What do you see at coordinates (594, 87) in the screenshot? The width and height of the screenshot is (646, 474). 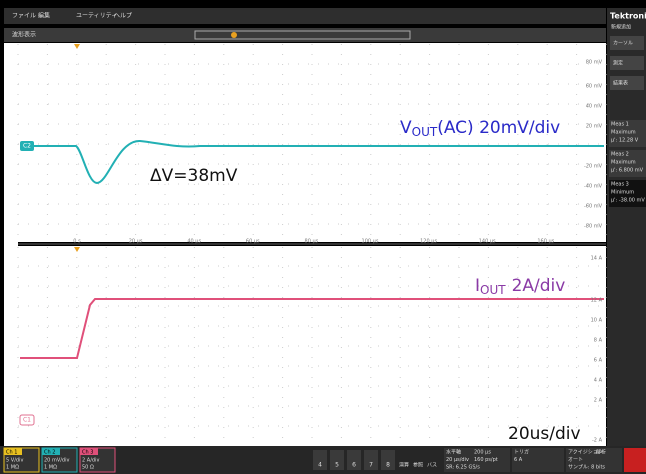 I see `y-label: 60 mV` at bounding box center [594, 87].